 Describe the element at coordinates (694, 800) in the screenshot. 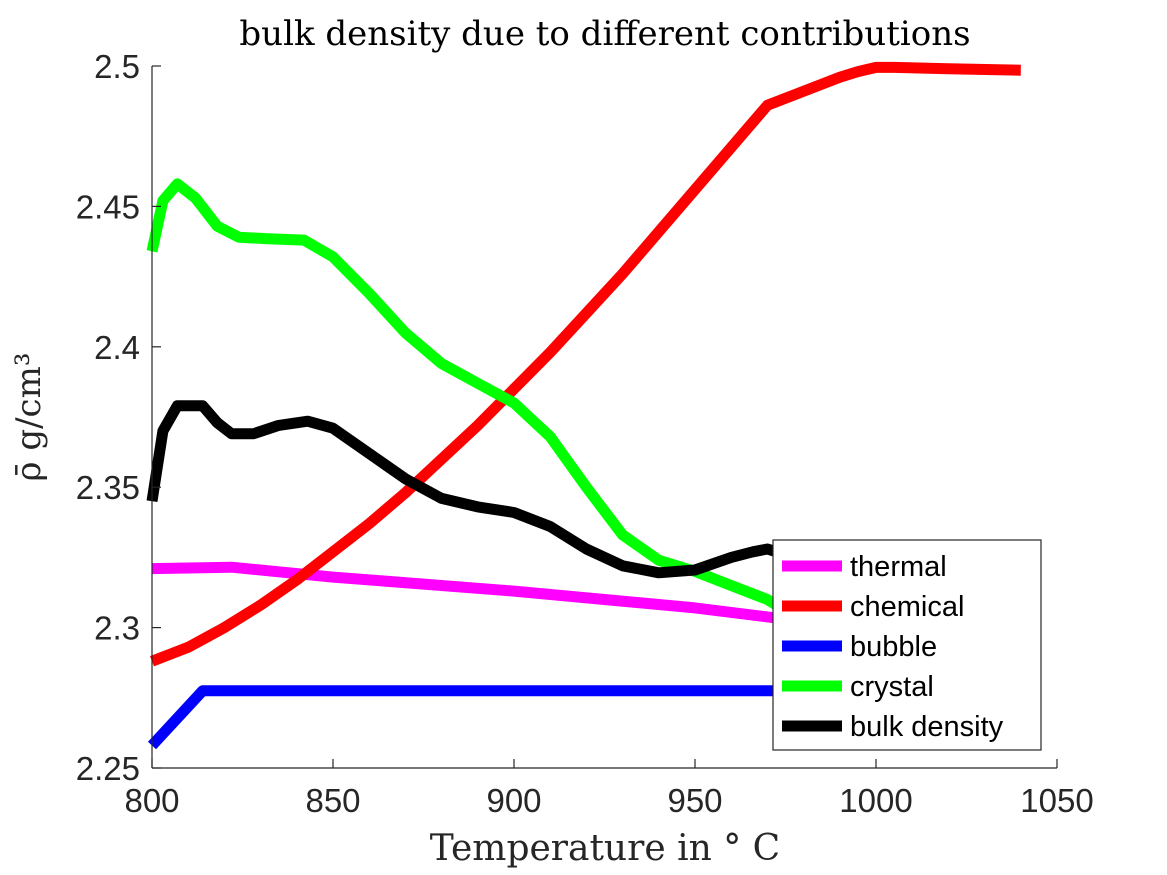

I see `x-tick-label: 950` at that location.